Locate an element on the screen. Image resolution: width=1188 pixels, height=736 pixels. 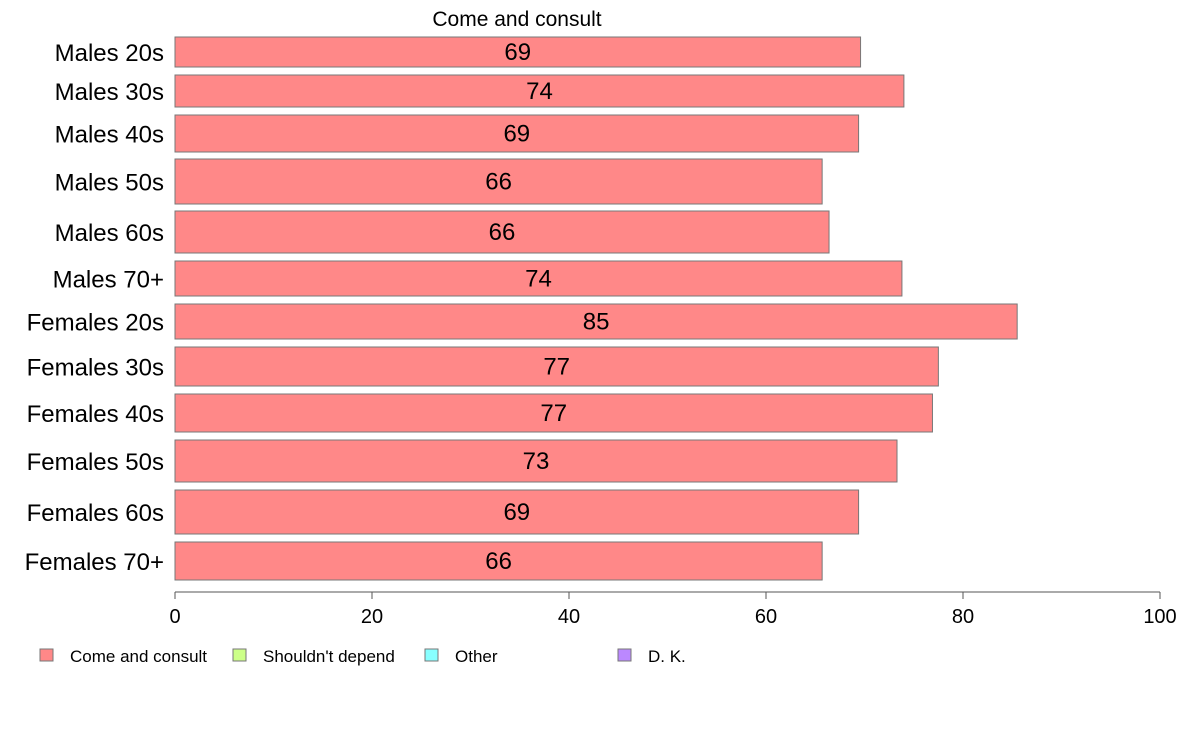
category-label: Females 40s is located at coordinates (95, 414).